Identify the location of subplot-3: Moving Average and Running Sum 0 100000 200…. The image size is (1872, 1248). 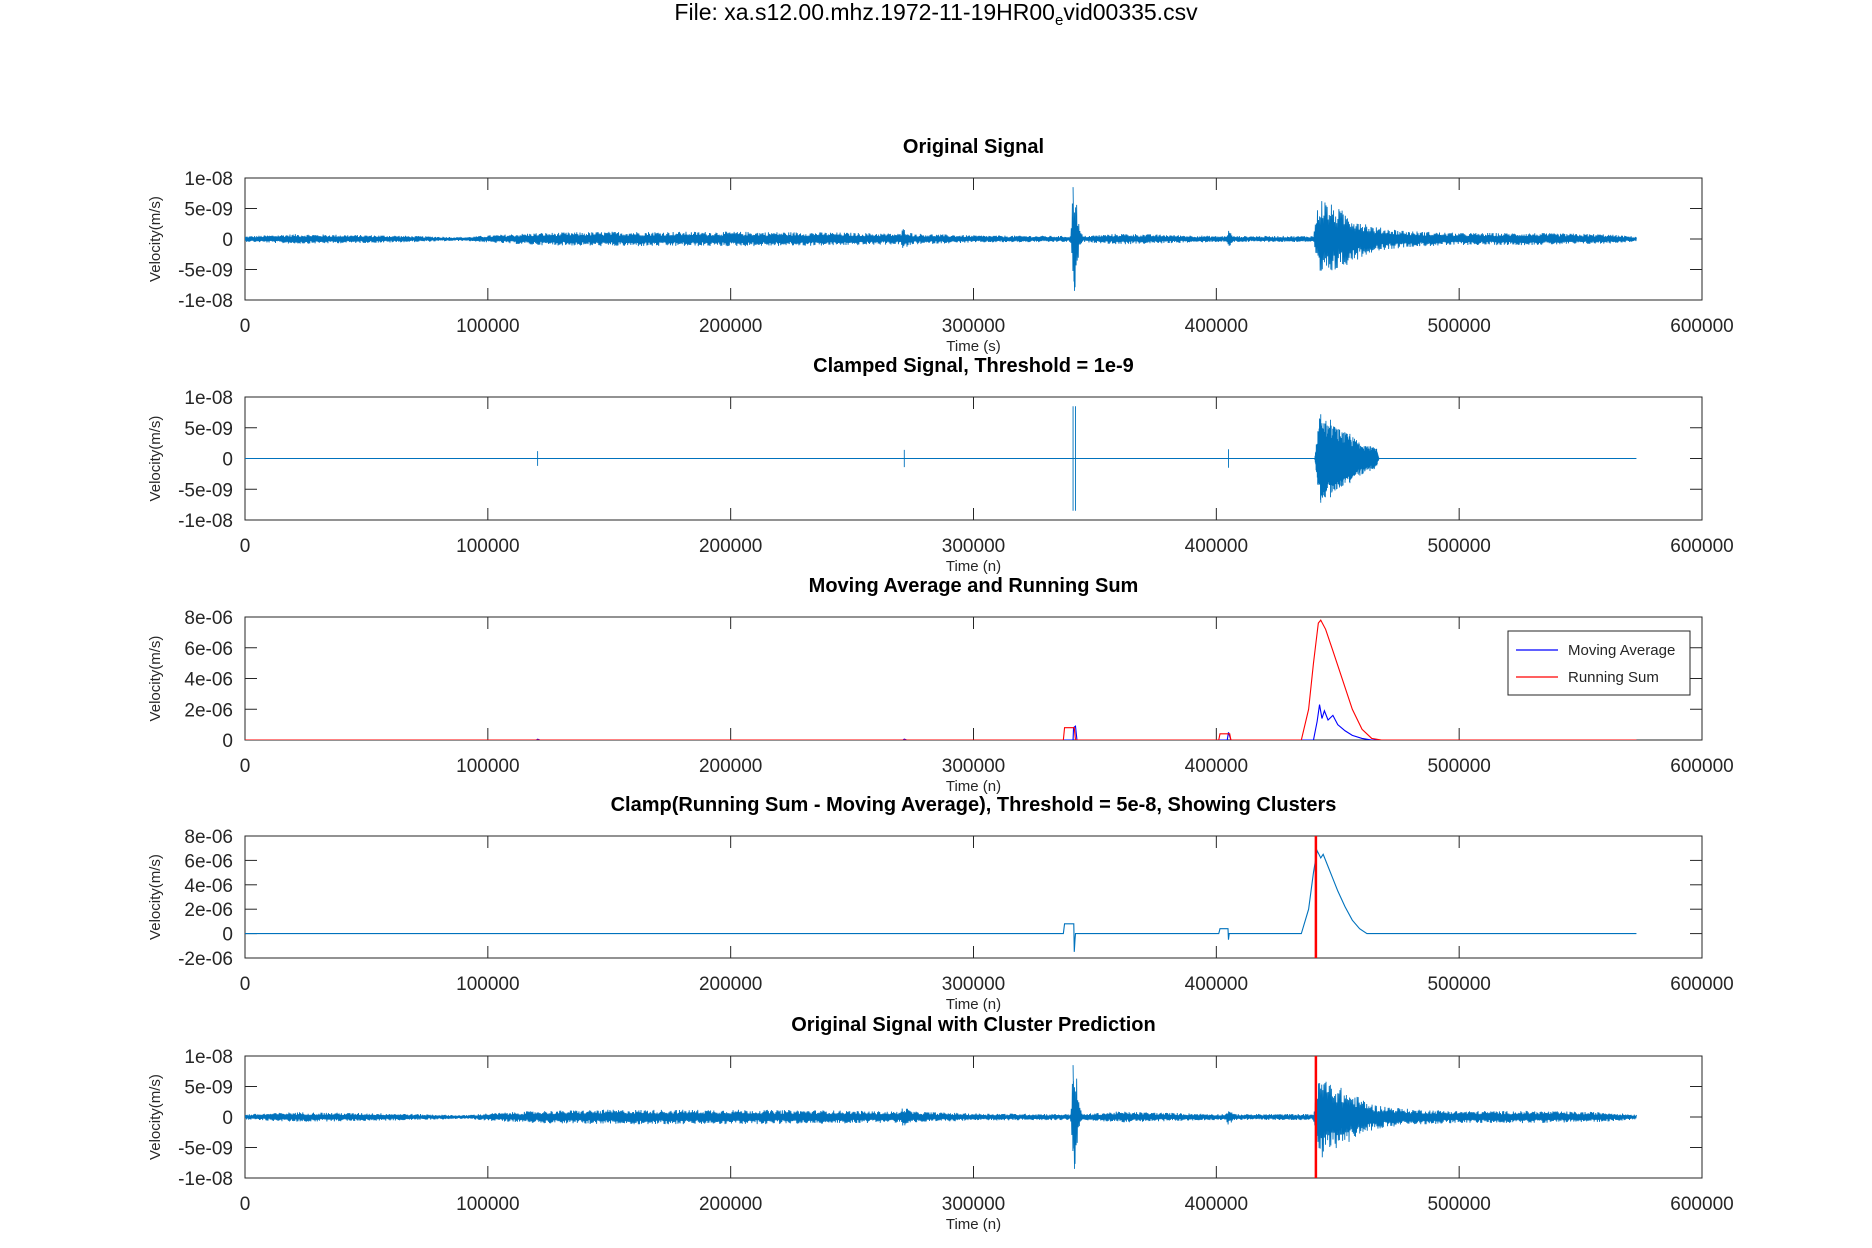
(940, 685).